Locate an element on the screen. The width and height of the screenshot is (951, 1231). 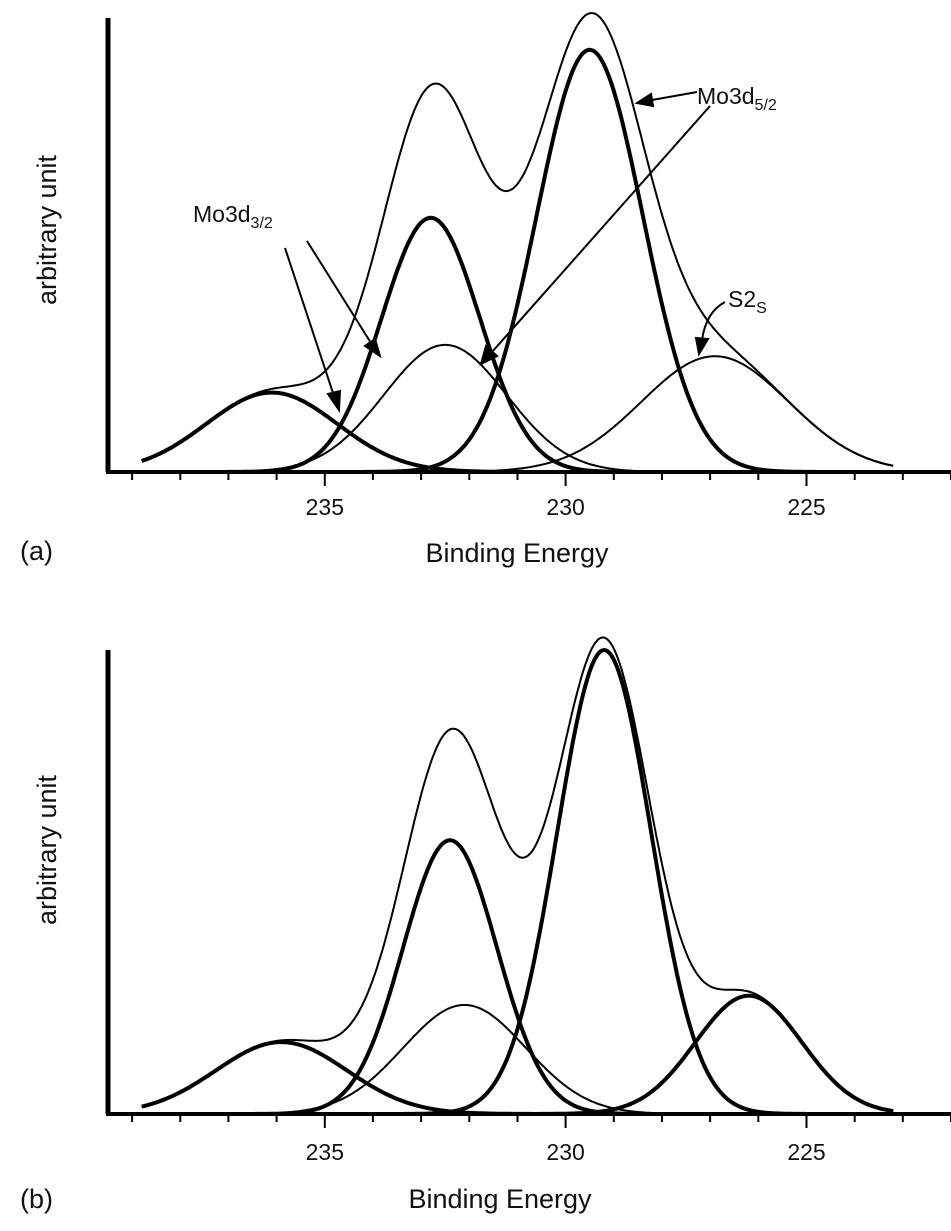
panel-a-tick-label-225: 225 is located at coordinates (806, 507).